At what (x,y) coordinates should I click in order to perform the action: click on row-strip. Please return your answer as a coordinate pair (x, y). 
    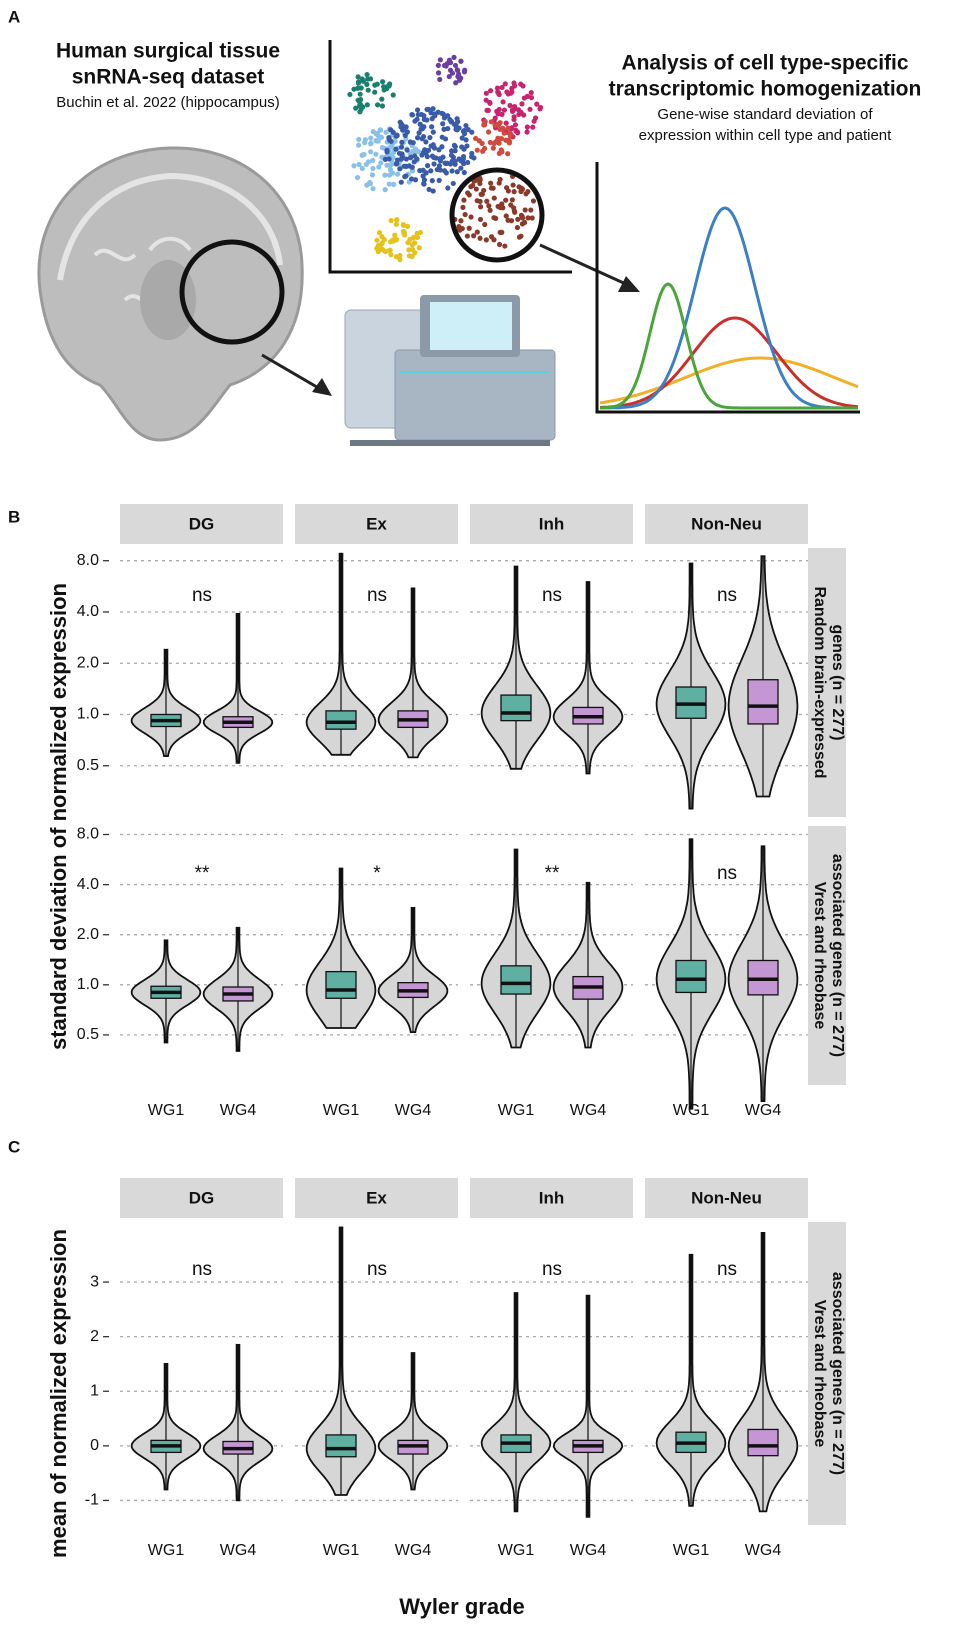
    Looking at the image, I should click on (827, 682).